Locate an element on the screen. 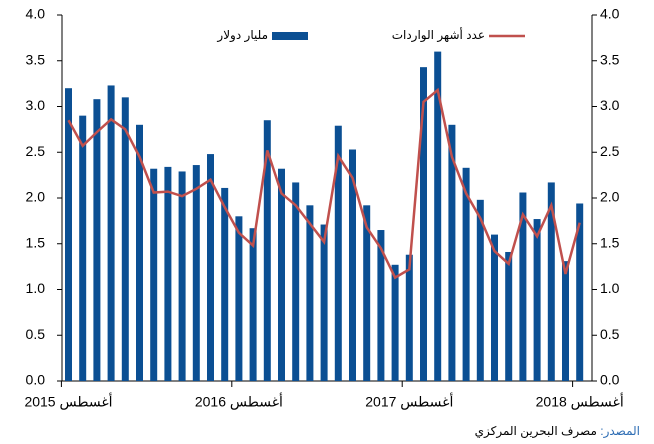  y-tick-label: 2.0 is located at coordinates (36, 197).